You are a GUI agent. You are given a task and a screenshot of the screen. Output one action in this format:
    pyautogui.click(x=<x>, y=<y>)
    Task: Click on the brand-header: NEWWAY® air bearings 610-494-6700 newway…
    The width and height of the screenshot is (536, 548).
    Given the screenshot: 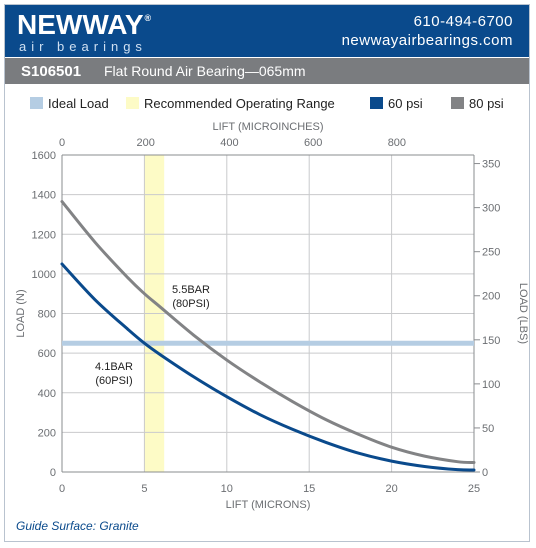 What is the action you would take?
    pyautogui.click(x=267, y=31)
    